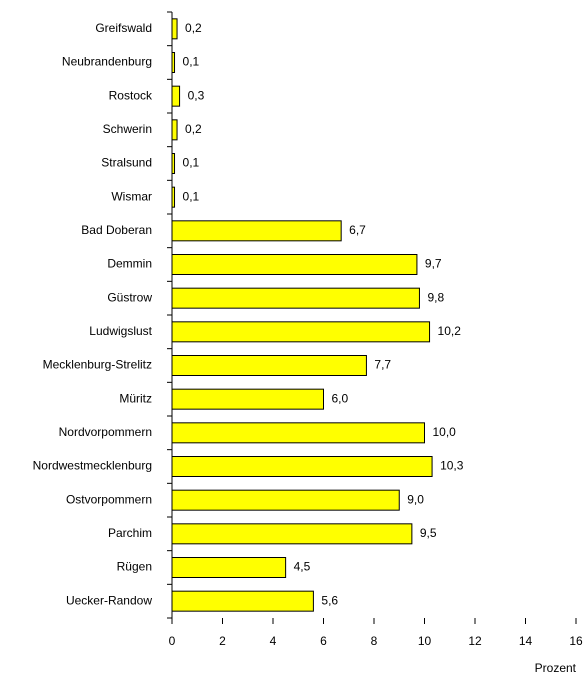 The height and width of the screenshot is (682, 587). I want to click on x-axis-label: Prozent, so click(556, 668).